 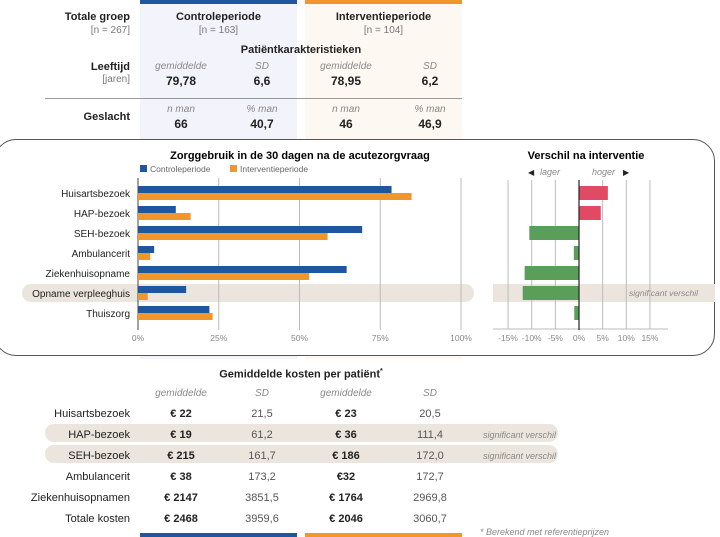 I want to click on intervention-n: [n = 104], so click(x=383, y=30).